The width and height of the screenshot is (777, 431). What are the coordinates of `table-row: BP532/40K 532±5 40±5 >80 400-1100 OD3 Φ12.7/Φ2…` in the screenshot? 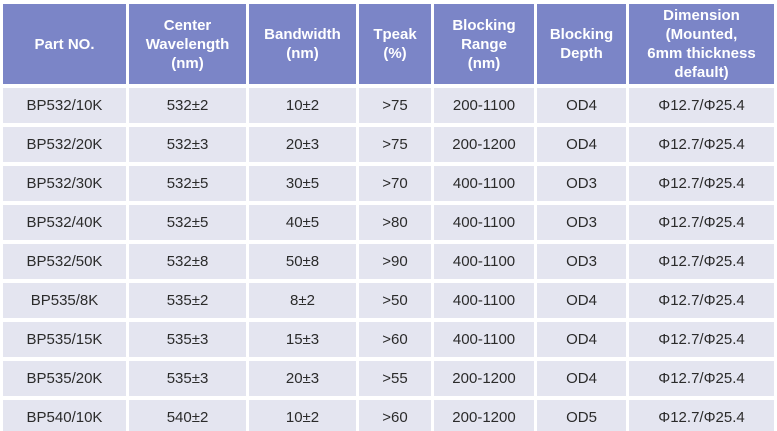 It's located at (388, 222).